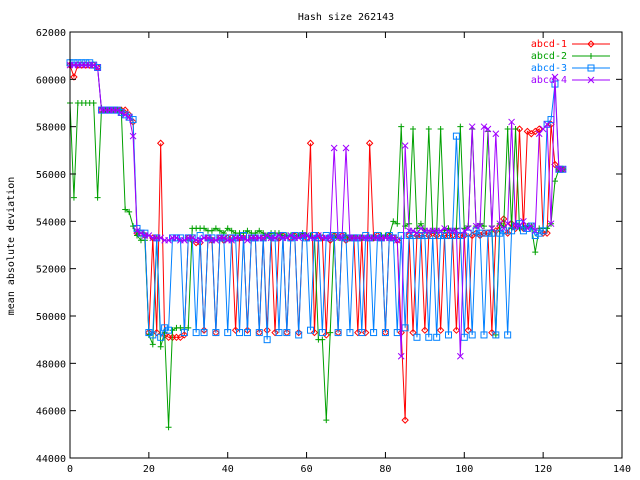  What do you see at coordinates (51, 270) in the screenshot?
I see `y-tick-label: 52000` at bounding box center [51, 270].